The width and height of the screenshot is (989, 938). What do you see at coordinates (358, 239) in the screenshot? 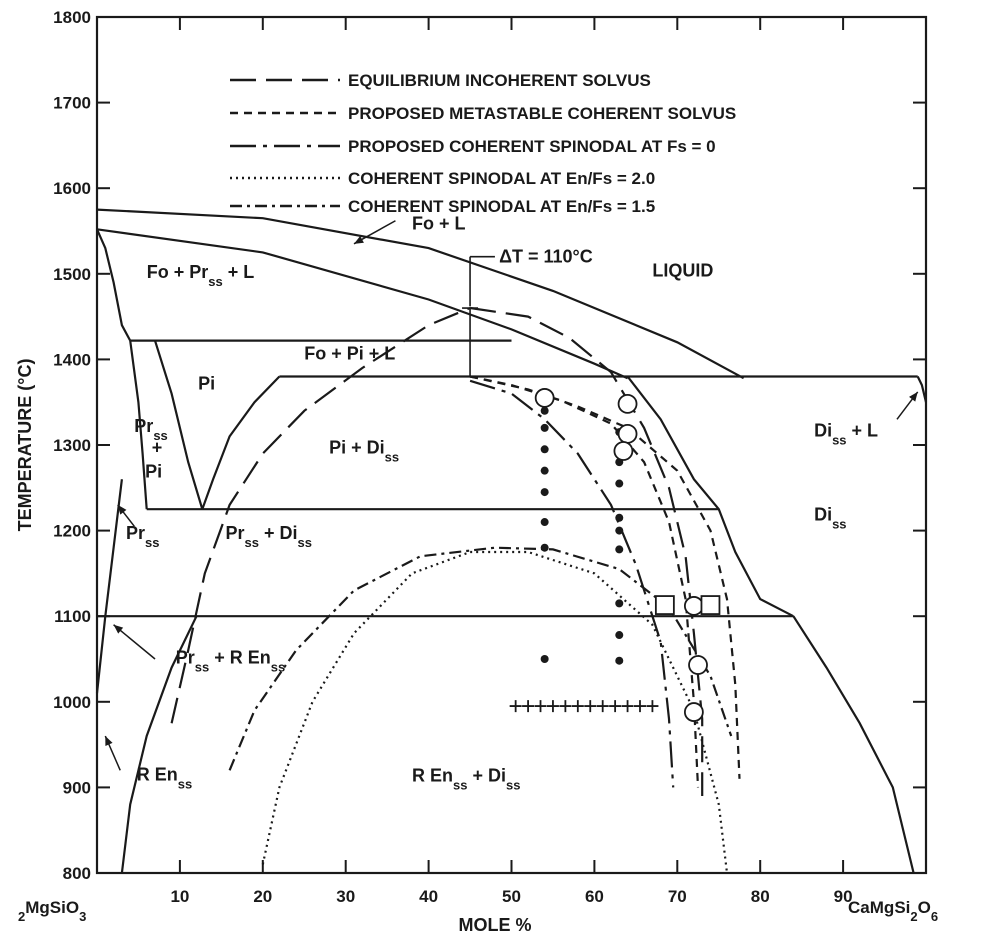
I see `arrow-fo-l-head` at bounding box center [358, 239].